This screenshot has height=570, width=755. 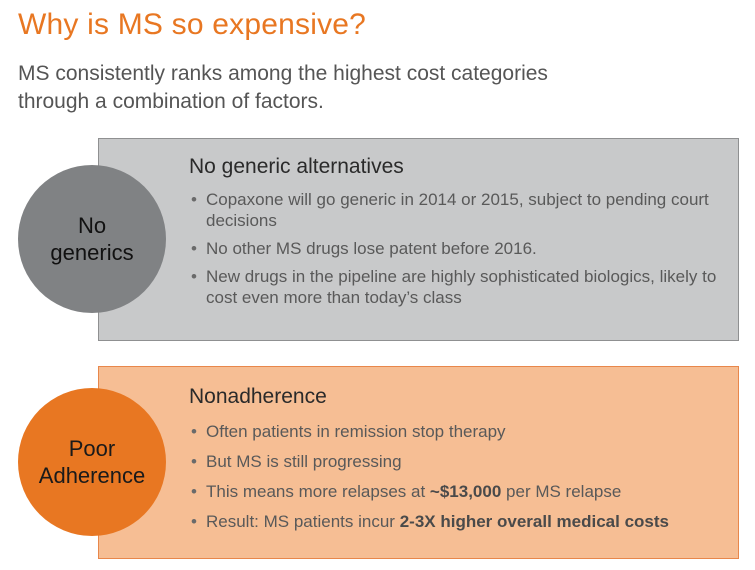 I want to click on list-item: But MS is still progressing, so click(x=458, y=461).